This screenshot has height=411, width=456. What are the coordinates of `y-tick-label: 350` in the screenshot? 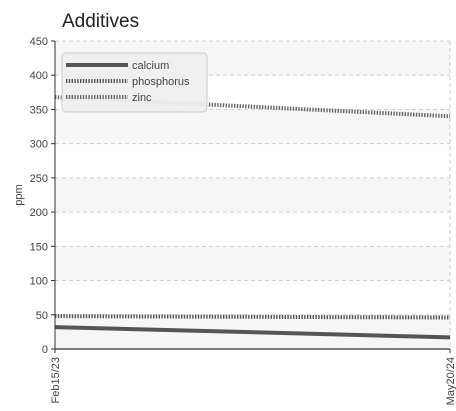 It's located at (39, 110).